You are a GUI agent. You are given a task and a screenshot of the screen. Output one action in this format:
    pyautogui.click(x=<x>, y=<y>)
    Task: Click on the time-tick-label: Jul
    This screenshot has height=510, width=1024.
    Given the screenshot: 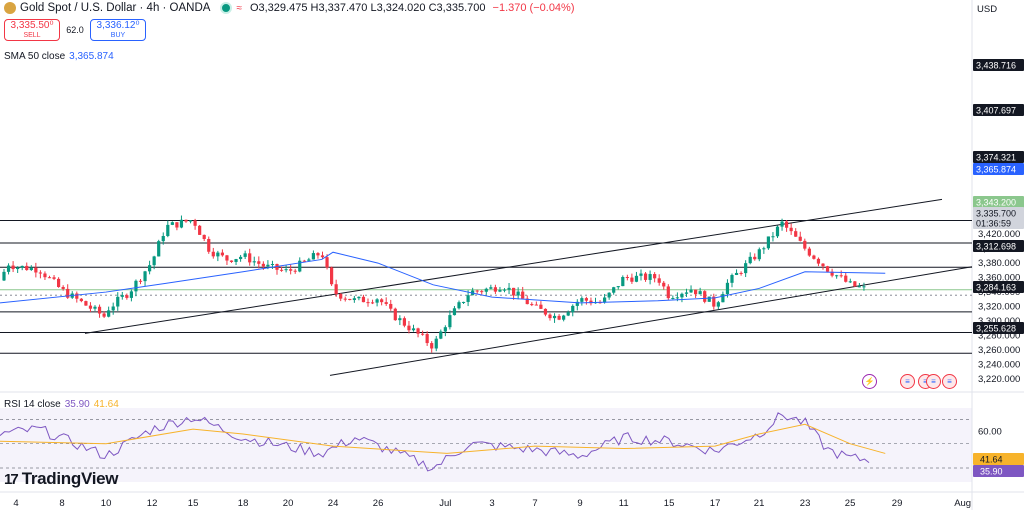 What is the action you would take?
    pyautogui.click(x=445, y=503)
    